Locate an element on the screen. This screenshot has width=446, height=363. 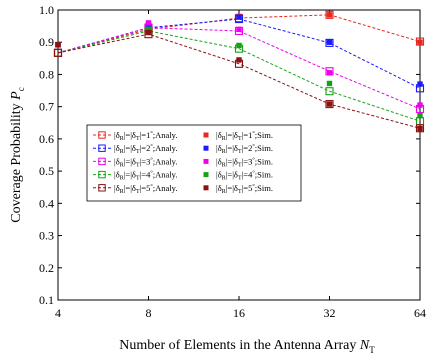
legend-label: |δR|=|δT|=1°;Sim. is located at coordinates (244, 136).